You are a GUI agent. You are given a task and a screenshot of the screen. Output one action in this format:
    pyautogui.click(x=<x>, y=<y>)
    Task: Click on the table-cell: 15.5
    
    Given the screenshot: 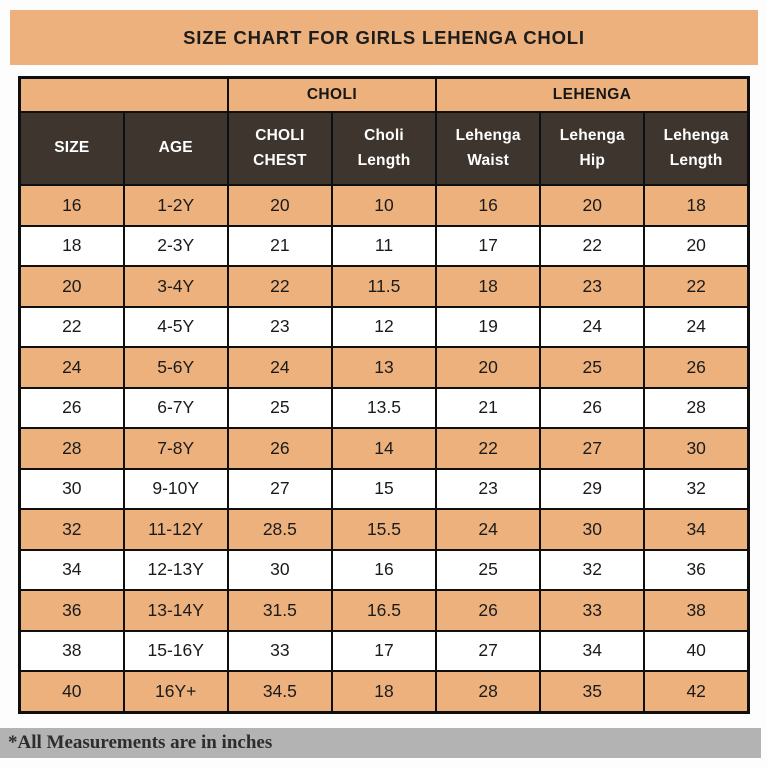 What is the action you would take?
    pyautogui.click(x=384, y=529)
    